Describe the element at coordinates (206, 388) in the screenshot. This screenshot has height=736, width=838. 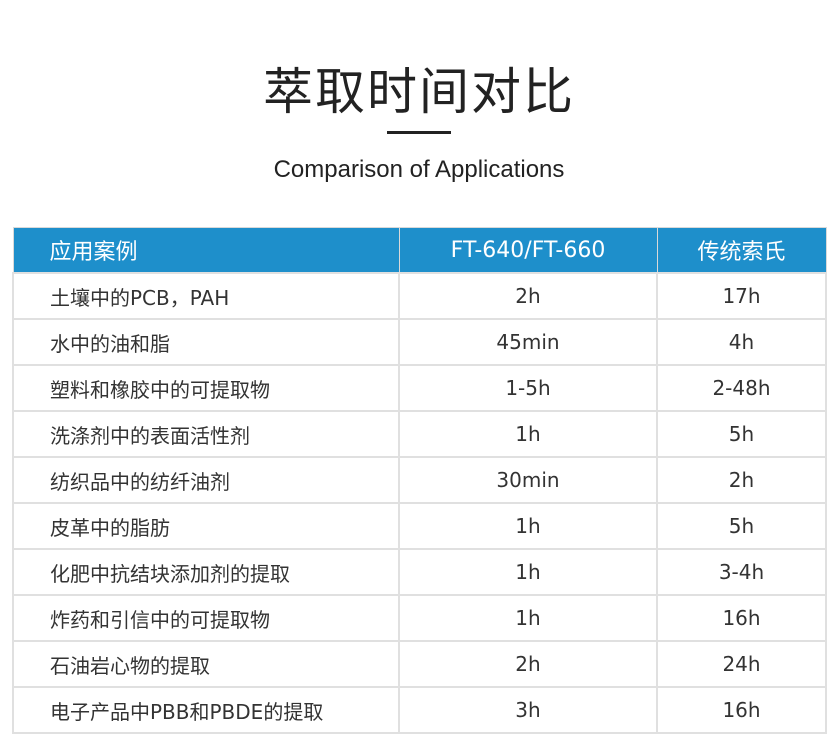
I see `cell-application: 塑料和橡胶中的可提取物` at that location.